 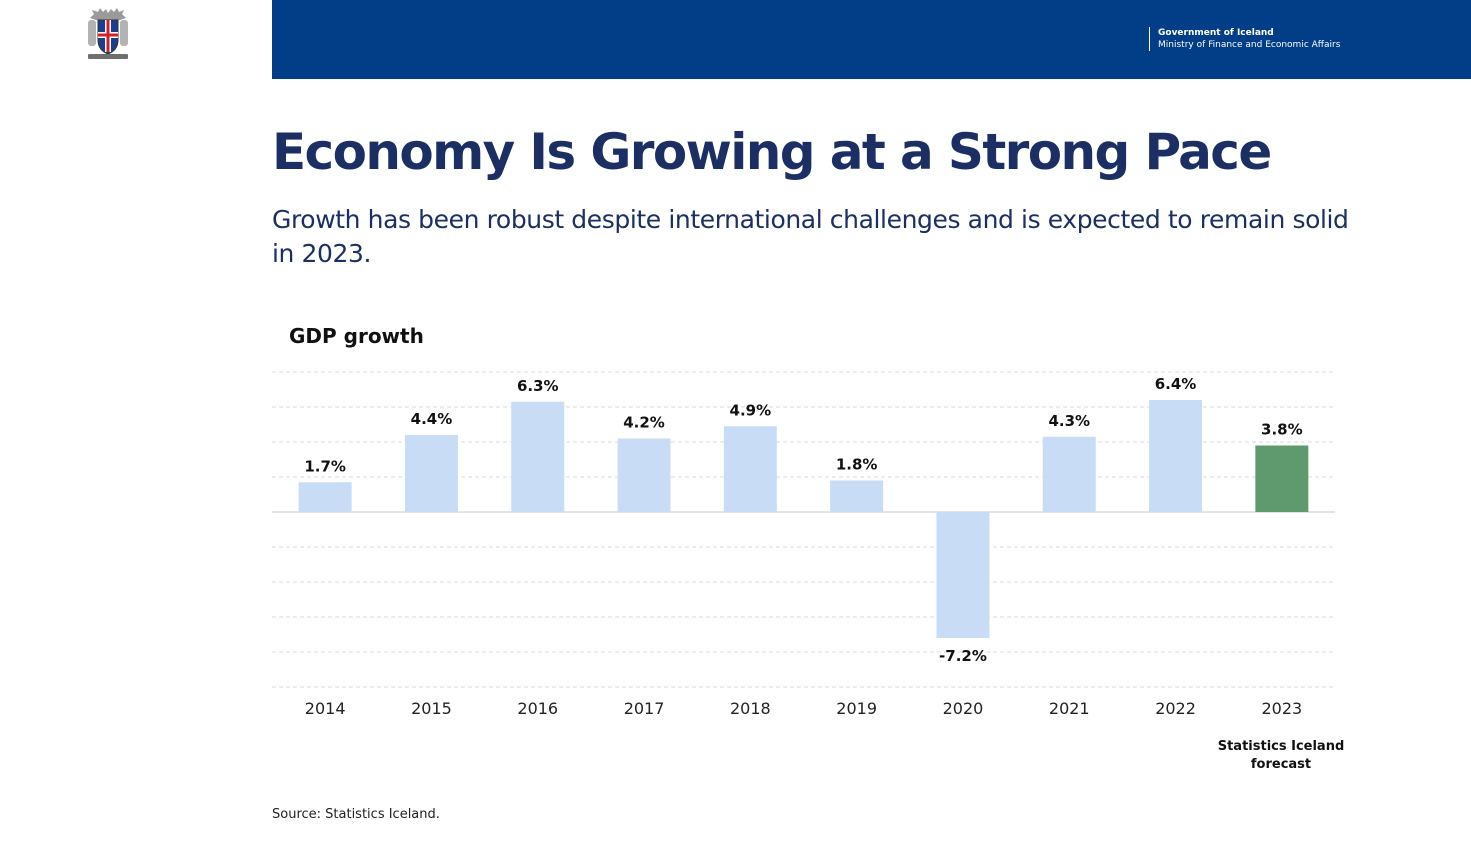 What do you see at coordinates (963, 575) in the screenshot?
I see `bar-2020` at bounding box center [963, 575].